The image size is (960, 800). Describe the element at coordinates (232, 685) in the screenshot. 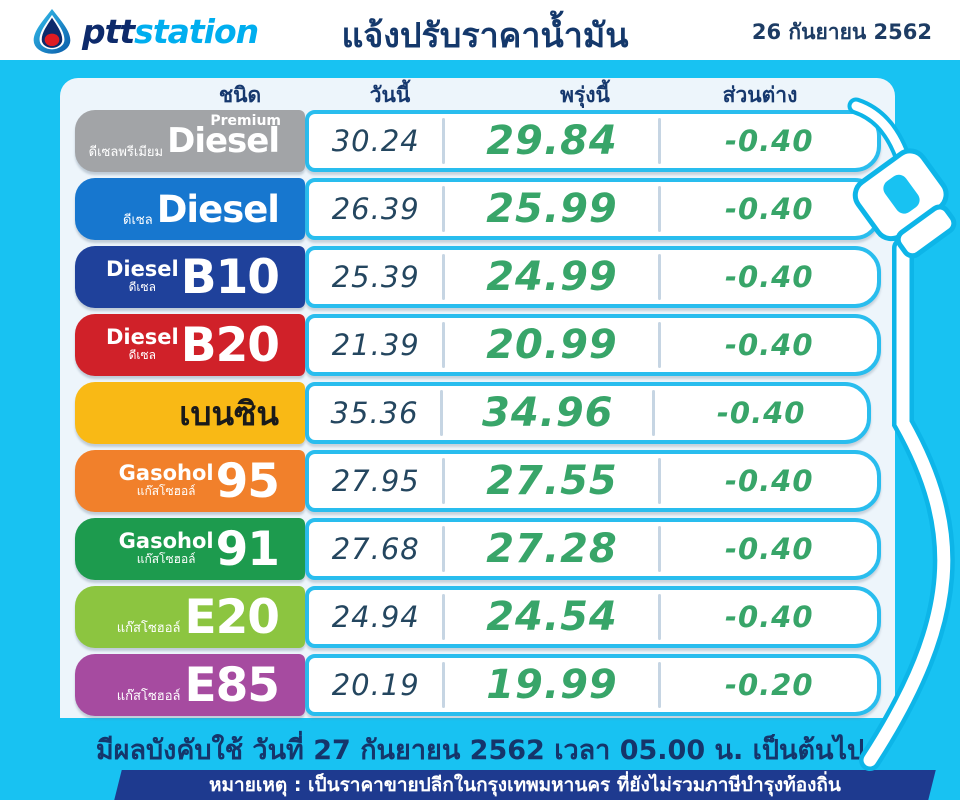

I see `fuel-grade-code: E85` at that location.